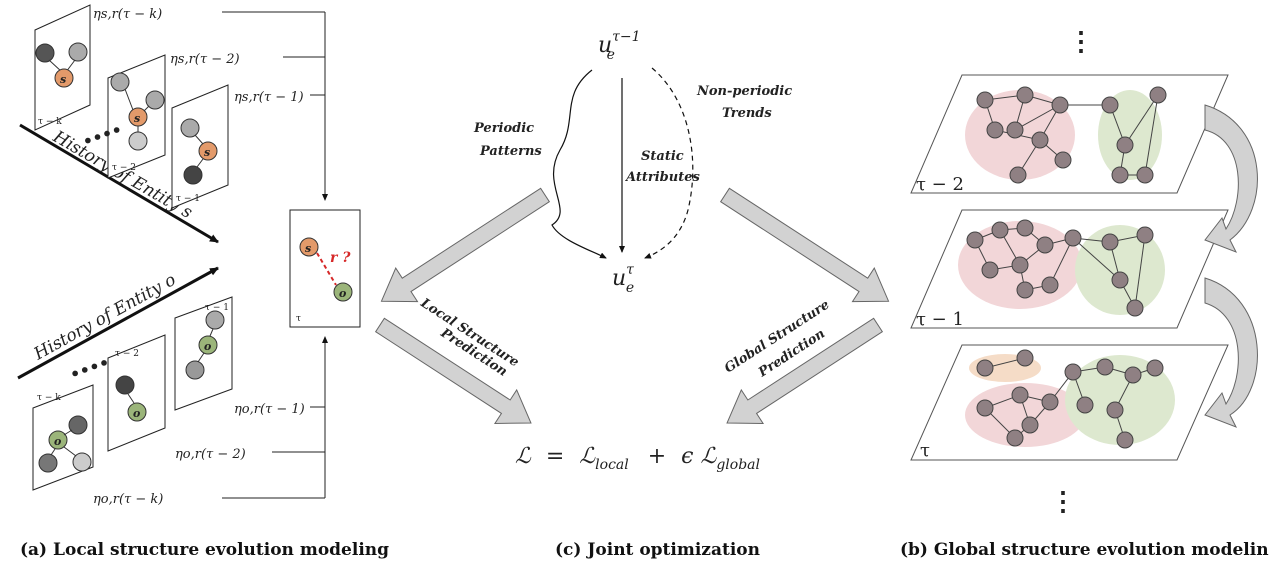 This screenshot has height=567, width=1275. Describe the element at coordinates (340, 258) in the screenshot. I see `query-relation: r ?` at that location.